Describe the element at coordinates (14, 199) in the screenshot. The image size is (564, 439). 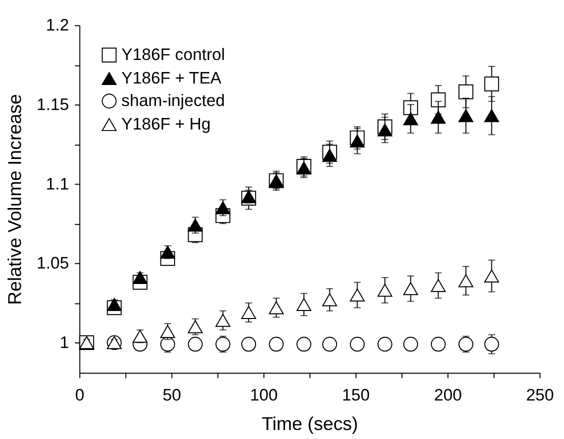
I see `y-axis-title: Relative Volume Increase` at that location.